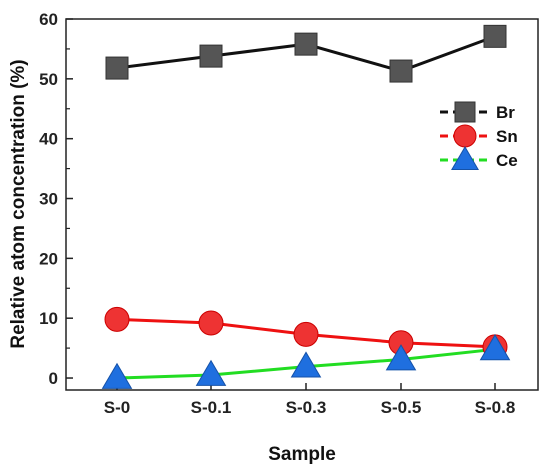 This screenshot has width=550, height=473. I want to click on x-tick-label: S-0, so click(117, 407).